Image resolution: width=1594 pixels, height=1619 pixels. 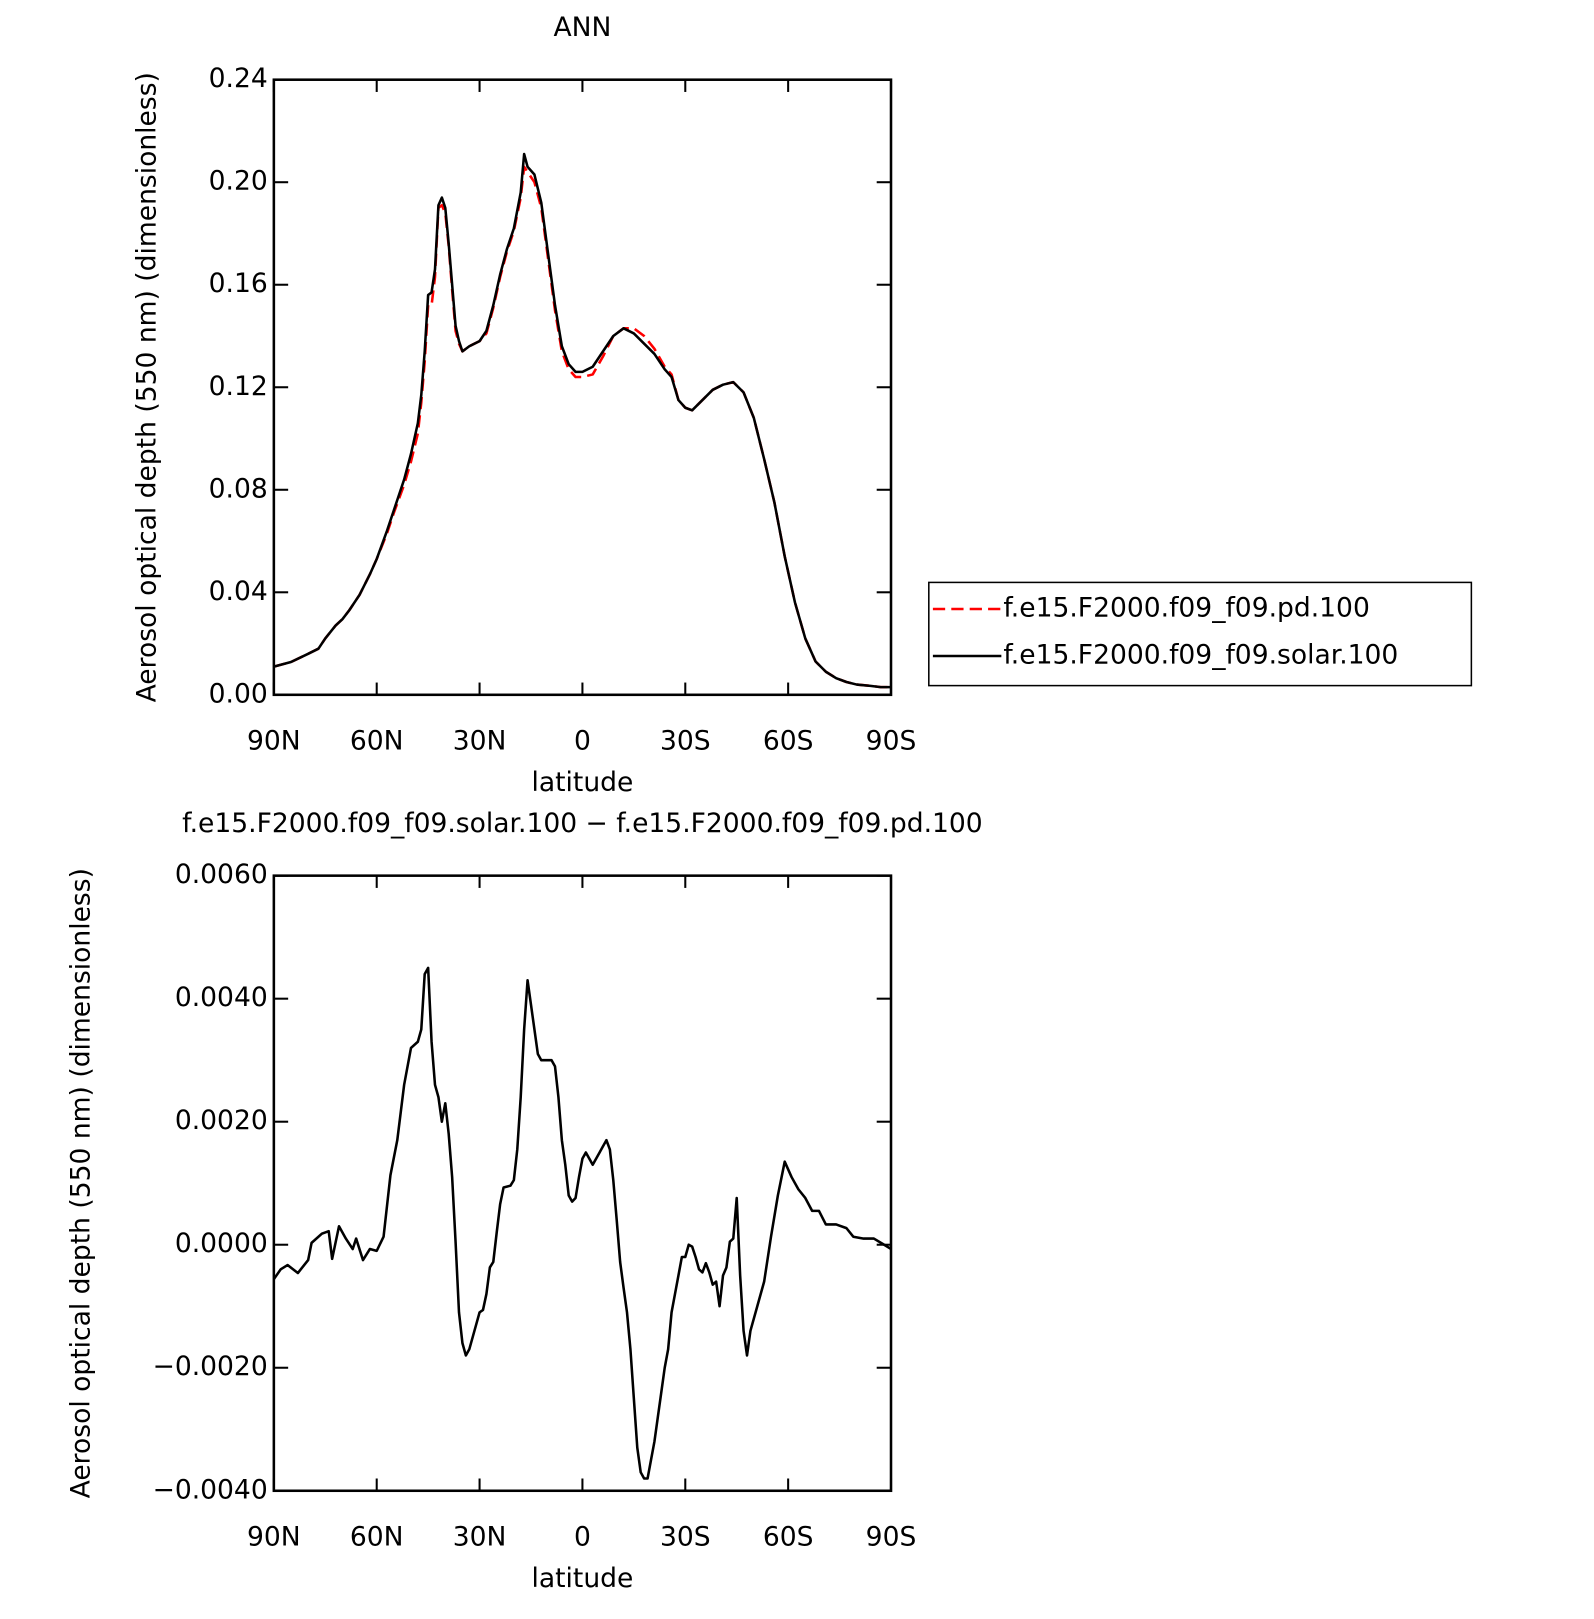 What do you see at coordinates (1200, 634) in the screenshot?
I see `legend-box` at bounding box center [1200, 634].